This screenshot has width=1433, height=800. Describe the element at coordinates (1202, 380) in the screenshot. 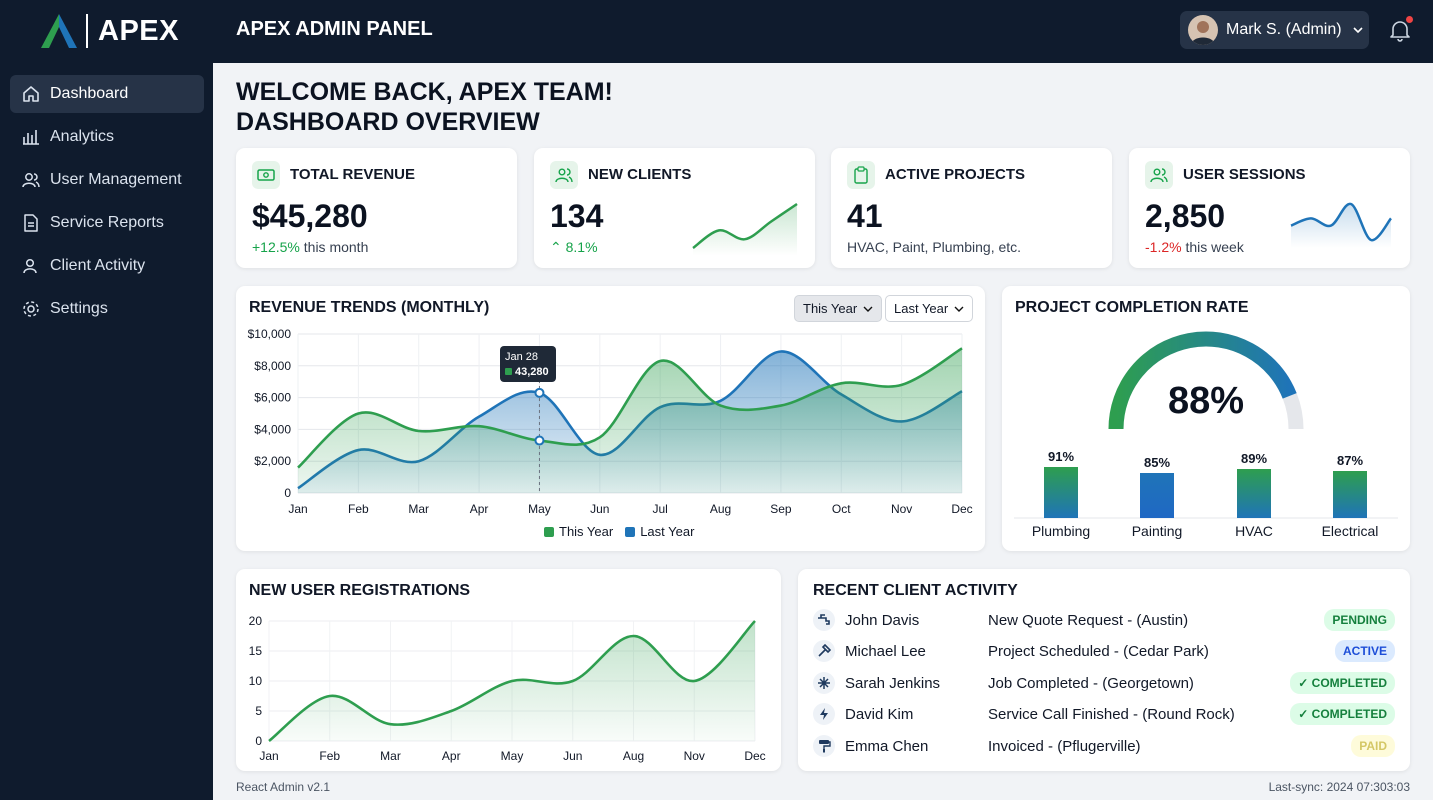

I see `gauge-value-arc` at that location.